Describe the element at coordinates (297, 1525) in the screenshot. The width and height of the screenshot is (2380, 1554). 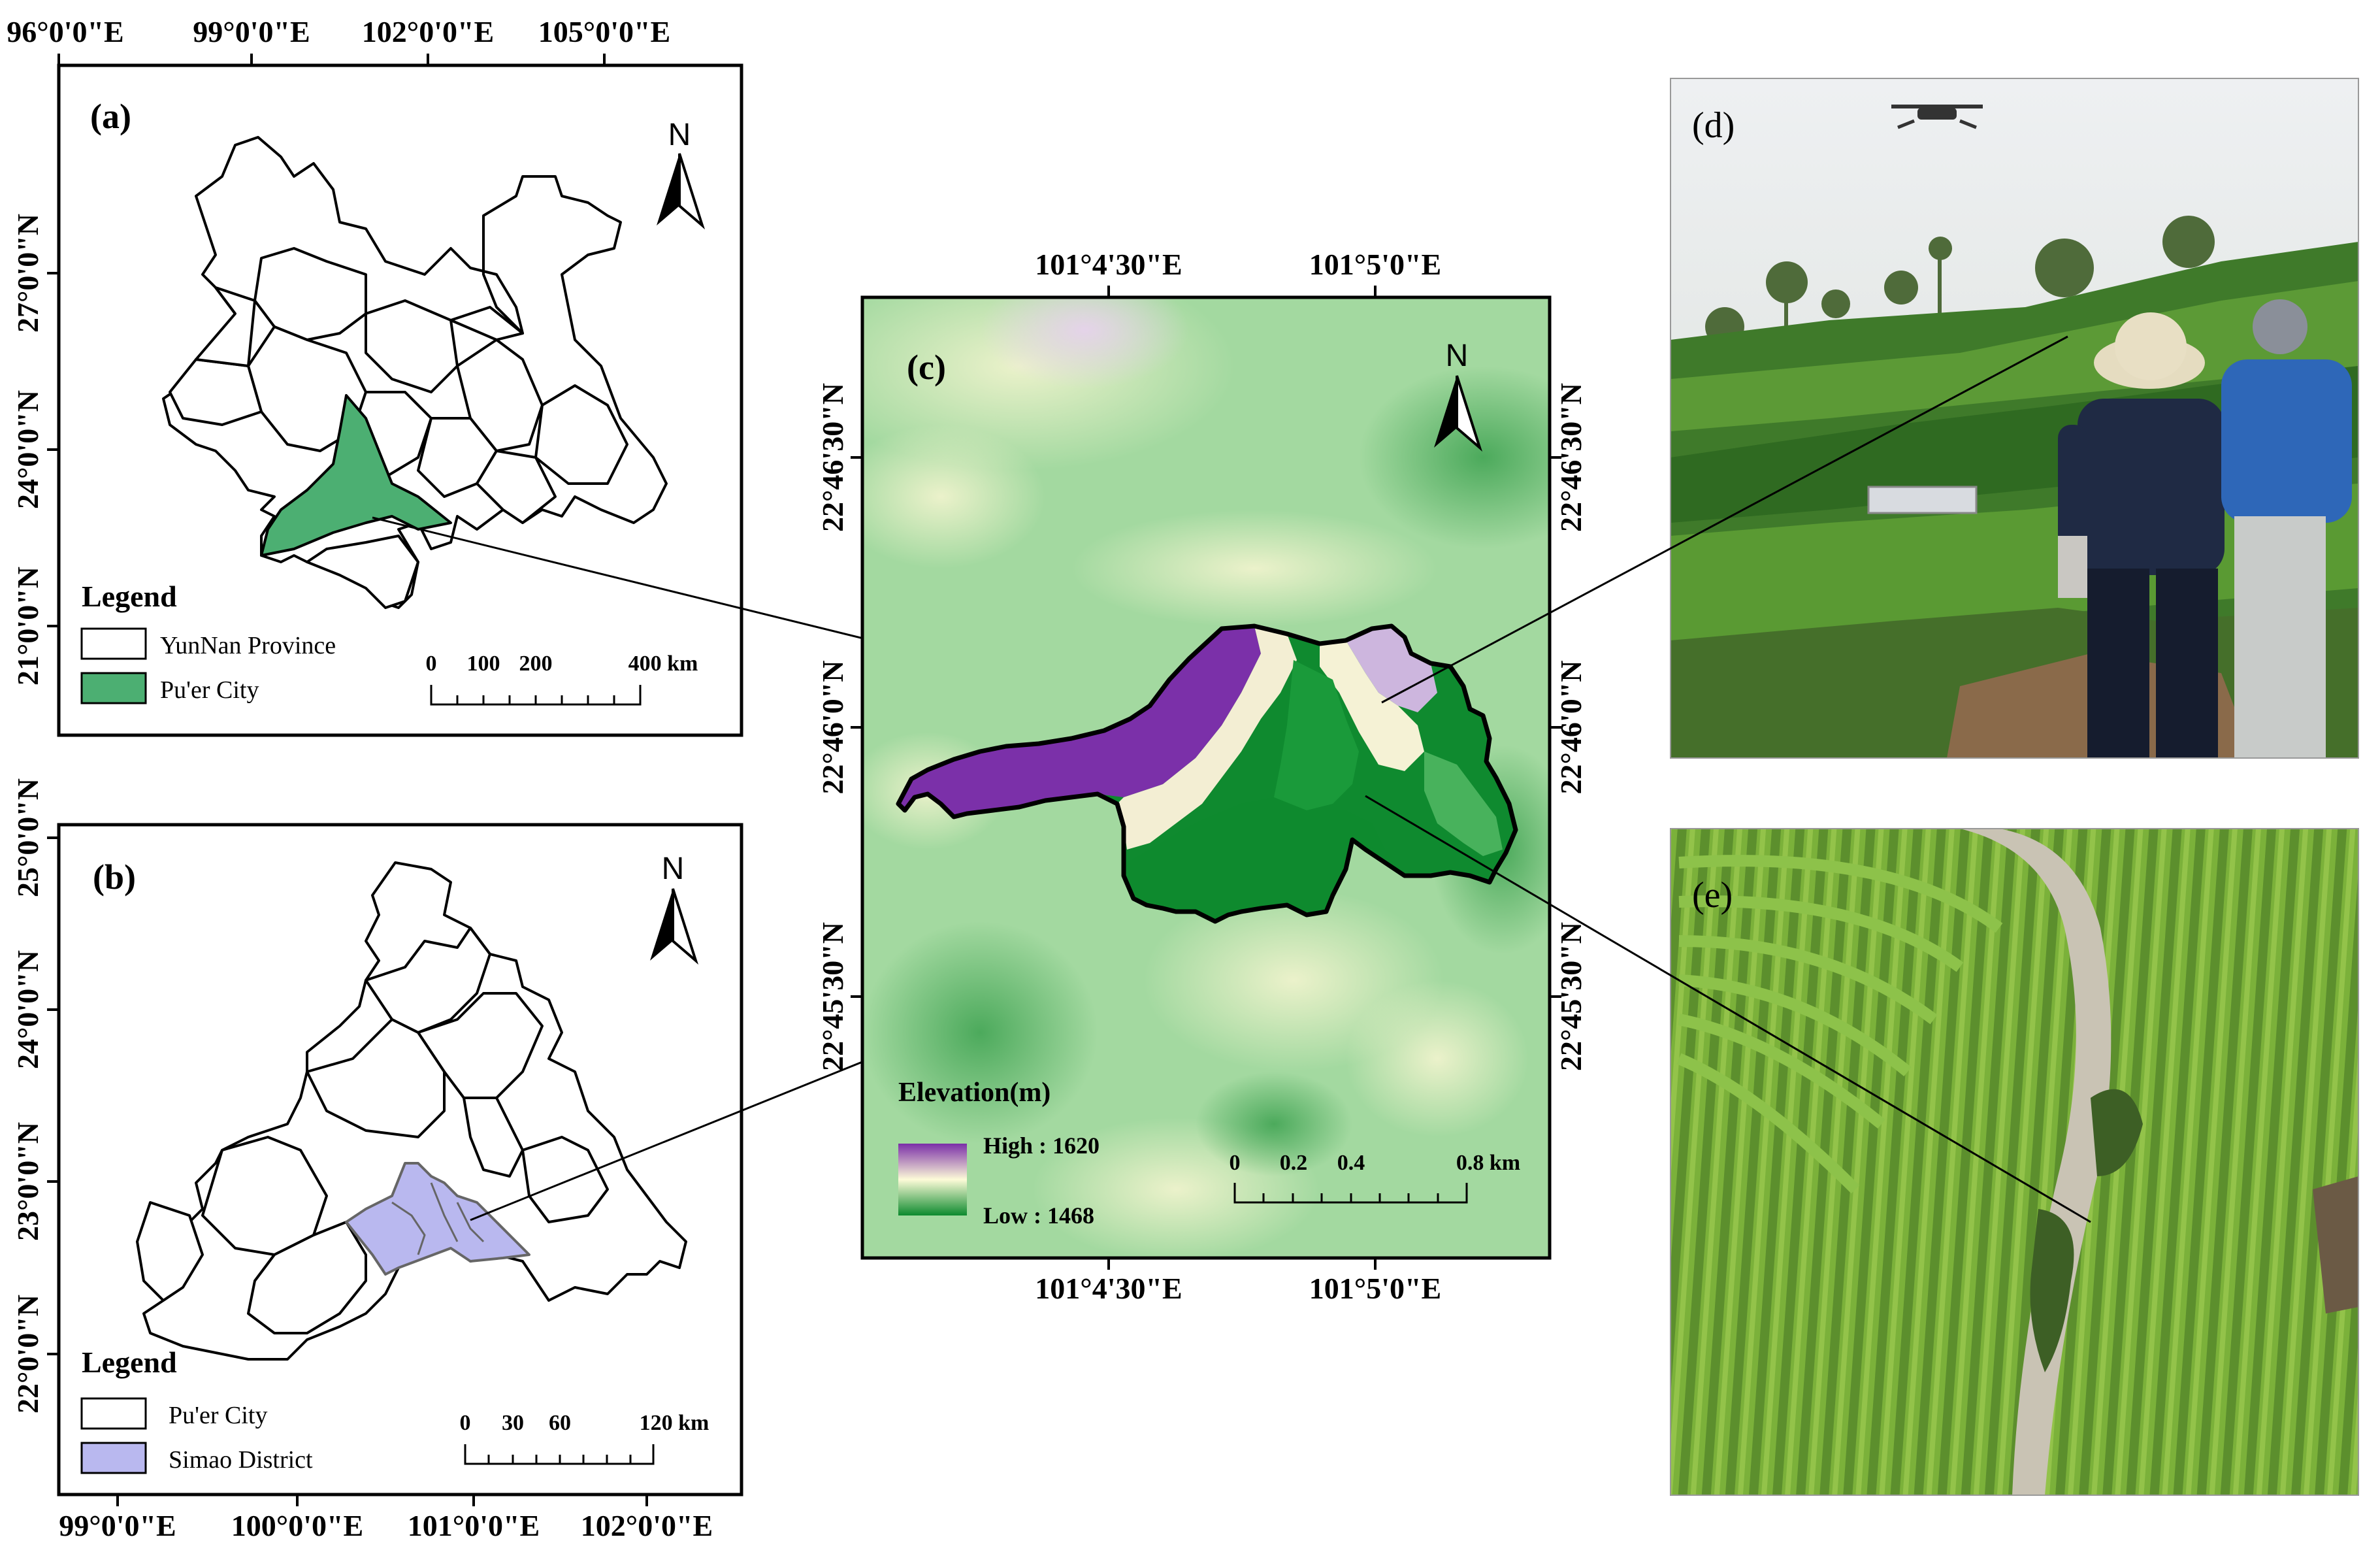
I see `panel-b-bottom-tick-2: 100°0'0"E` at that location.